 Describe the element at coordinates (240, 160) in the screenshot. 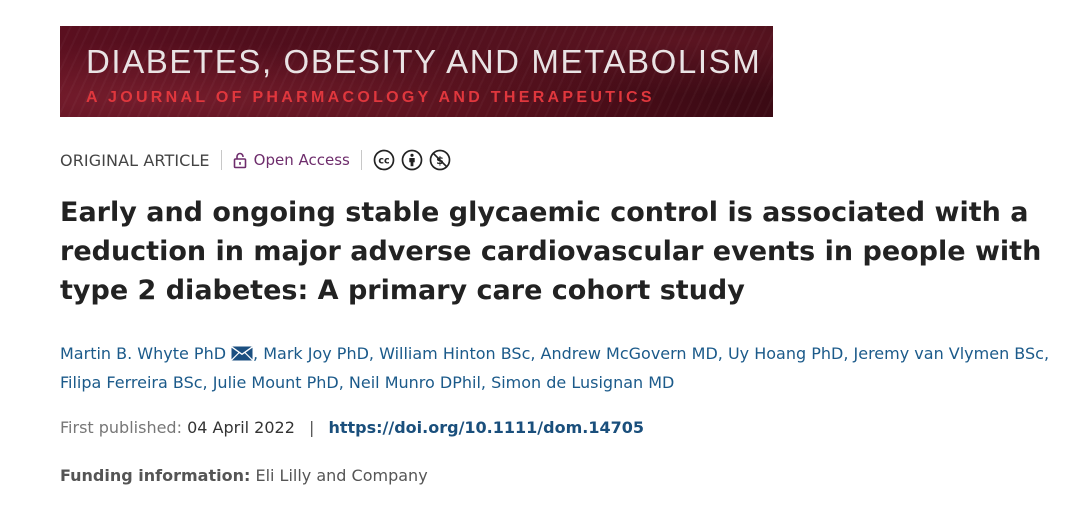

I see `lock-open-icon` at that location.